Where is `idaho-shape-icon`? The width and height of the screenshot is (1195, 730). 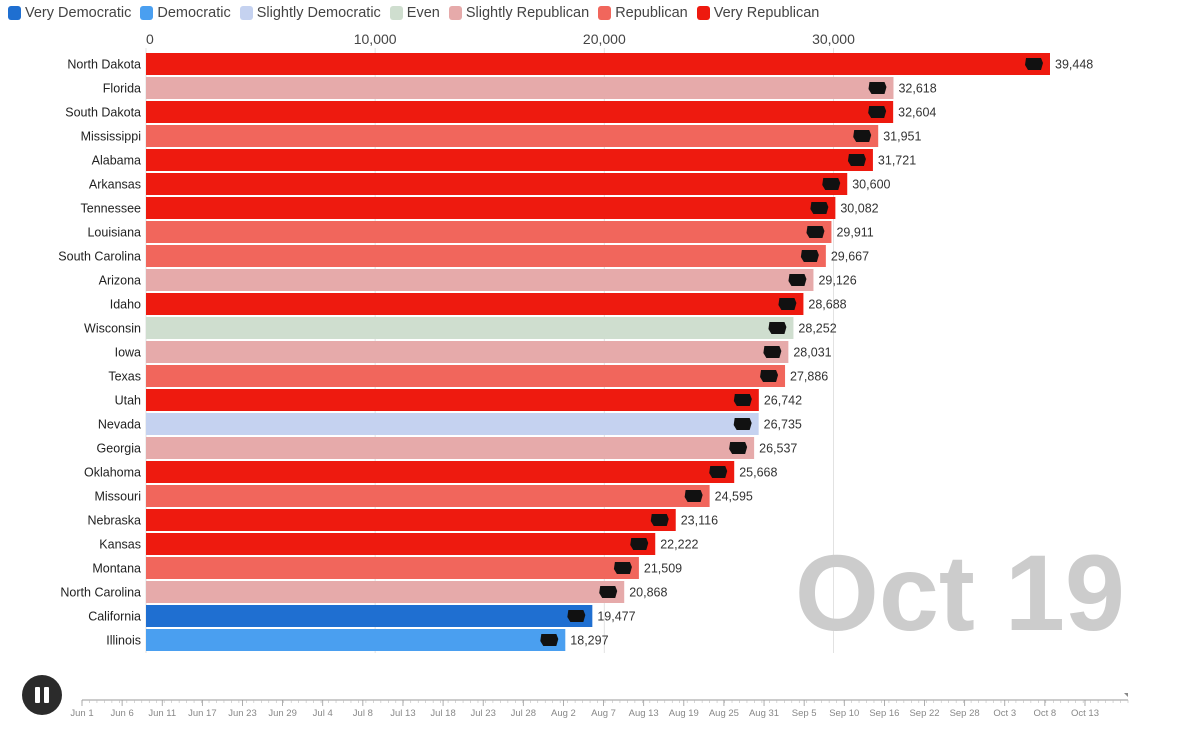 idaho-shape-icon is located at coordinates (787, 304).